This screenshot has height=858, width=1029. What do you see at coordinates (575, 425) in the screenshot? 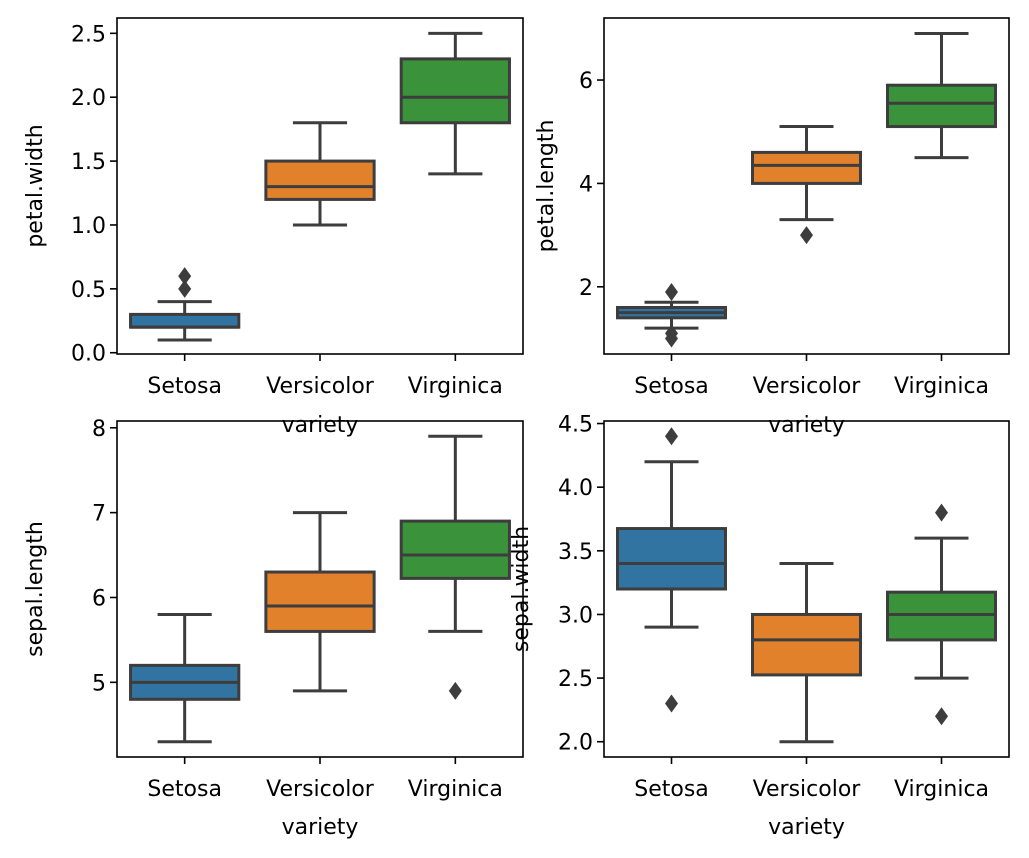
I see `y-tick-label: 4.5` at bounding box center [575, 425].